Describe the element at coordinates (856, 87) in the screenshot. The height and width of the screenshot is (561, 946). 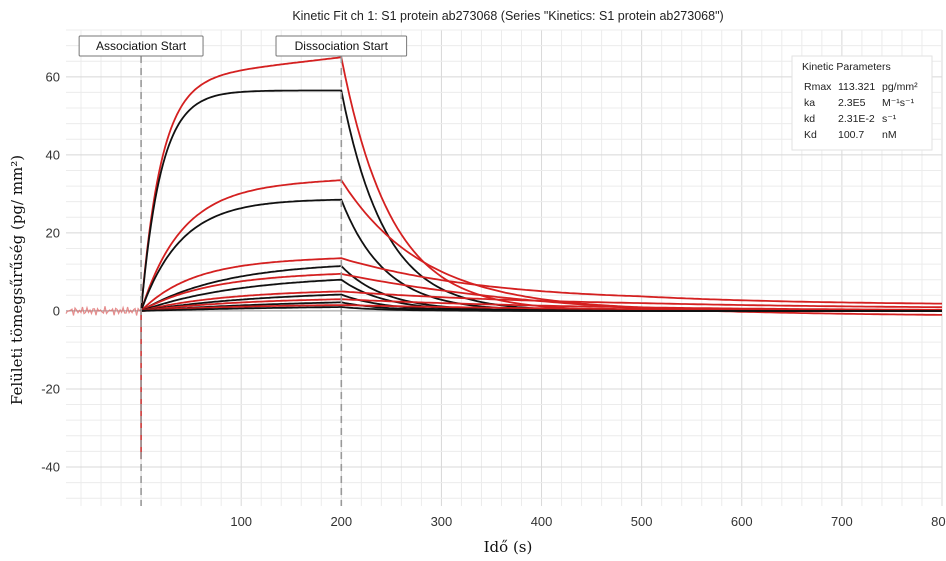
I see `param-value-rmax: 113.321` at that location.